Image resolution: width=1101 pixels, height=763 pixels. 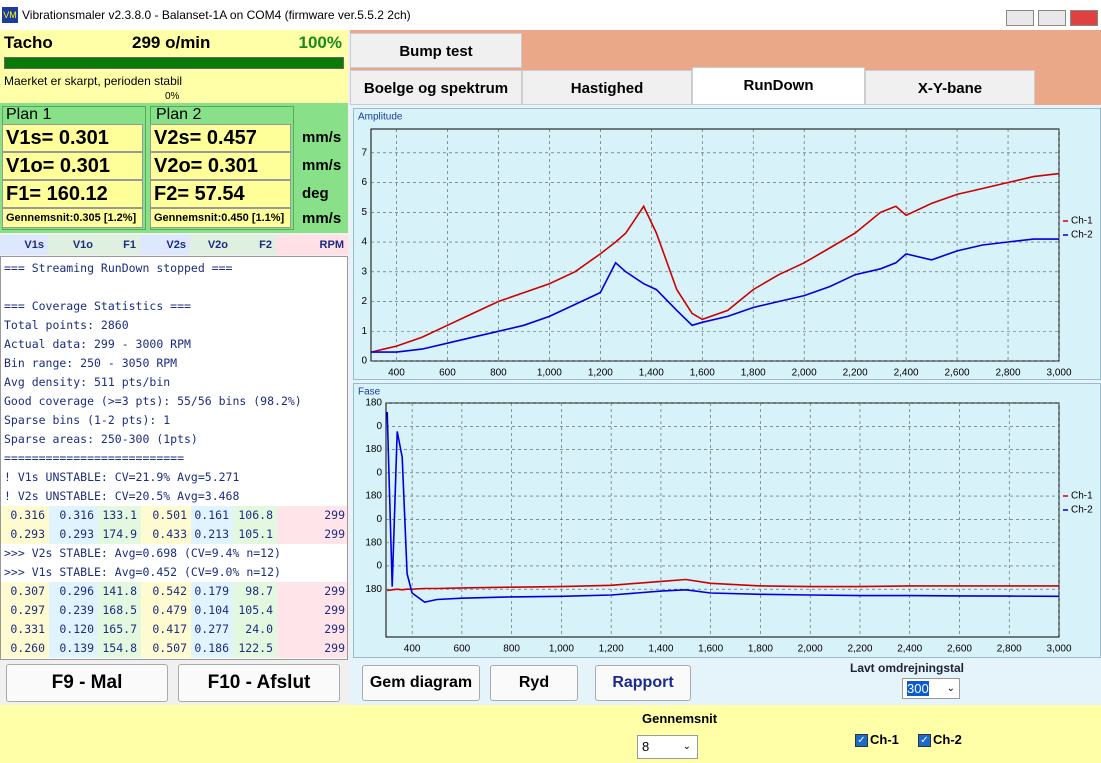 I want to click on column-header: V1s V1o F1 V2s V2o F2 RPM, so click(x=174, y=245).